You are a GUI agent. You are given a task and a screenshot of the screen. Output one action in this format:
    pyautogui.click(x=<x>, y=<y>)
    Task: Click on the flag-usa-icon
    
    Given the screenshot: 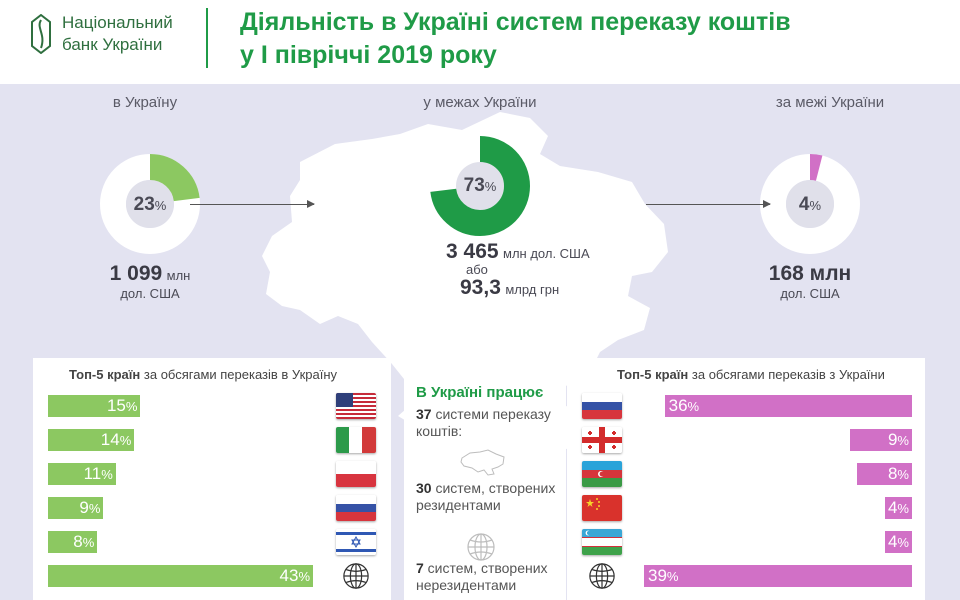 What is the action you would take?
    pyautogui.click(x=356, y=406)
    